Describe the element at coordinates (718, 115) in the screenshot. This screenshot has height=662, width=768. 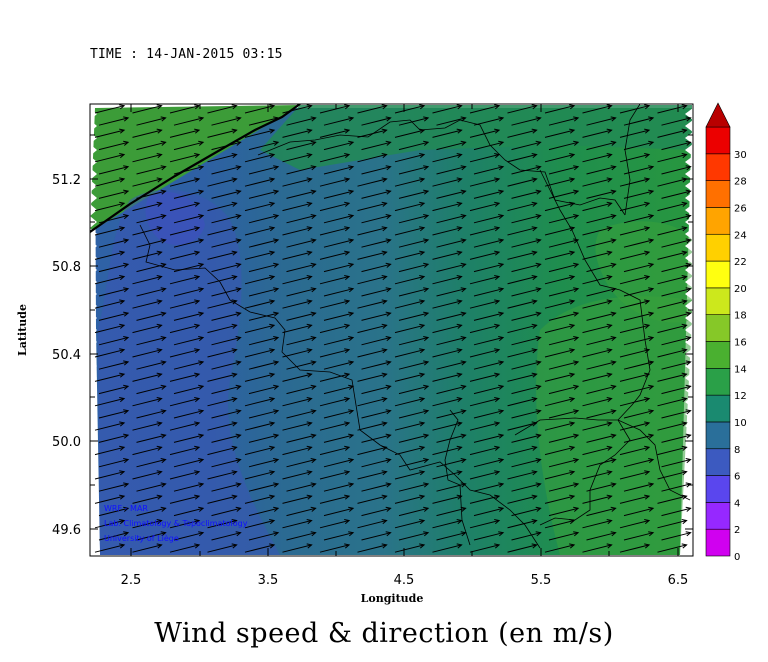
I see `colorbar-top-arrow` at that location.